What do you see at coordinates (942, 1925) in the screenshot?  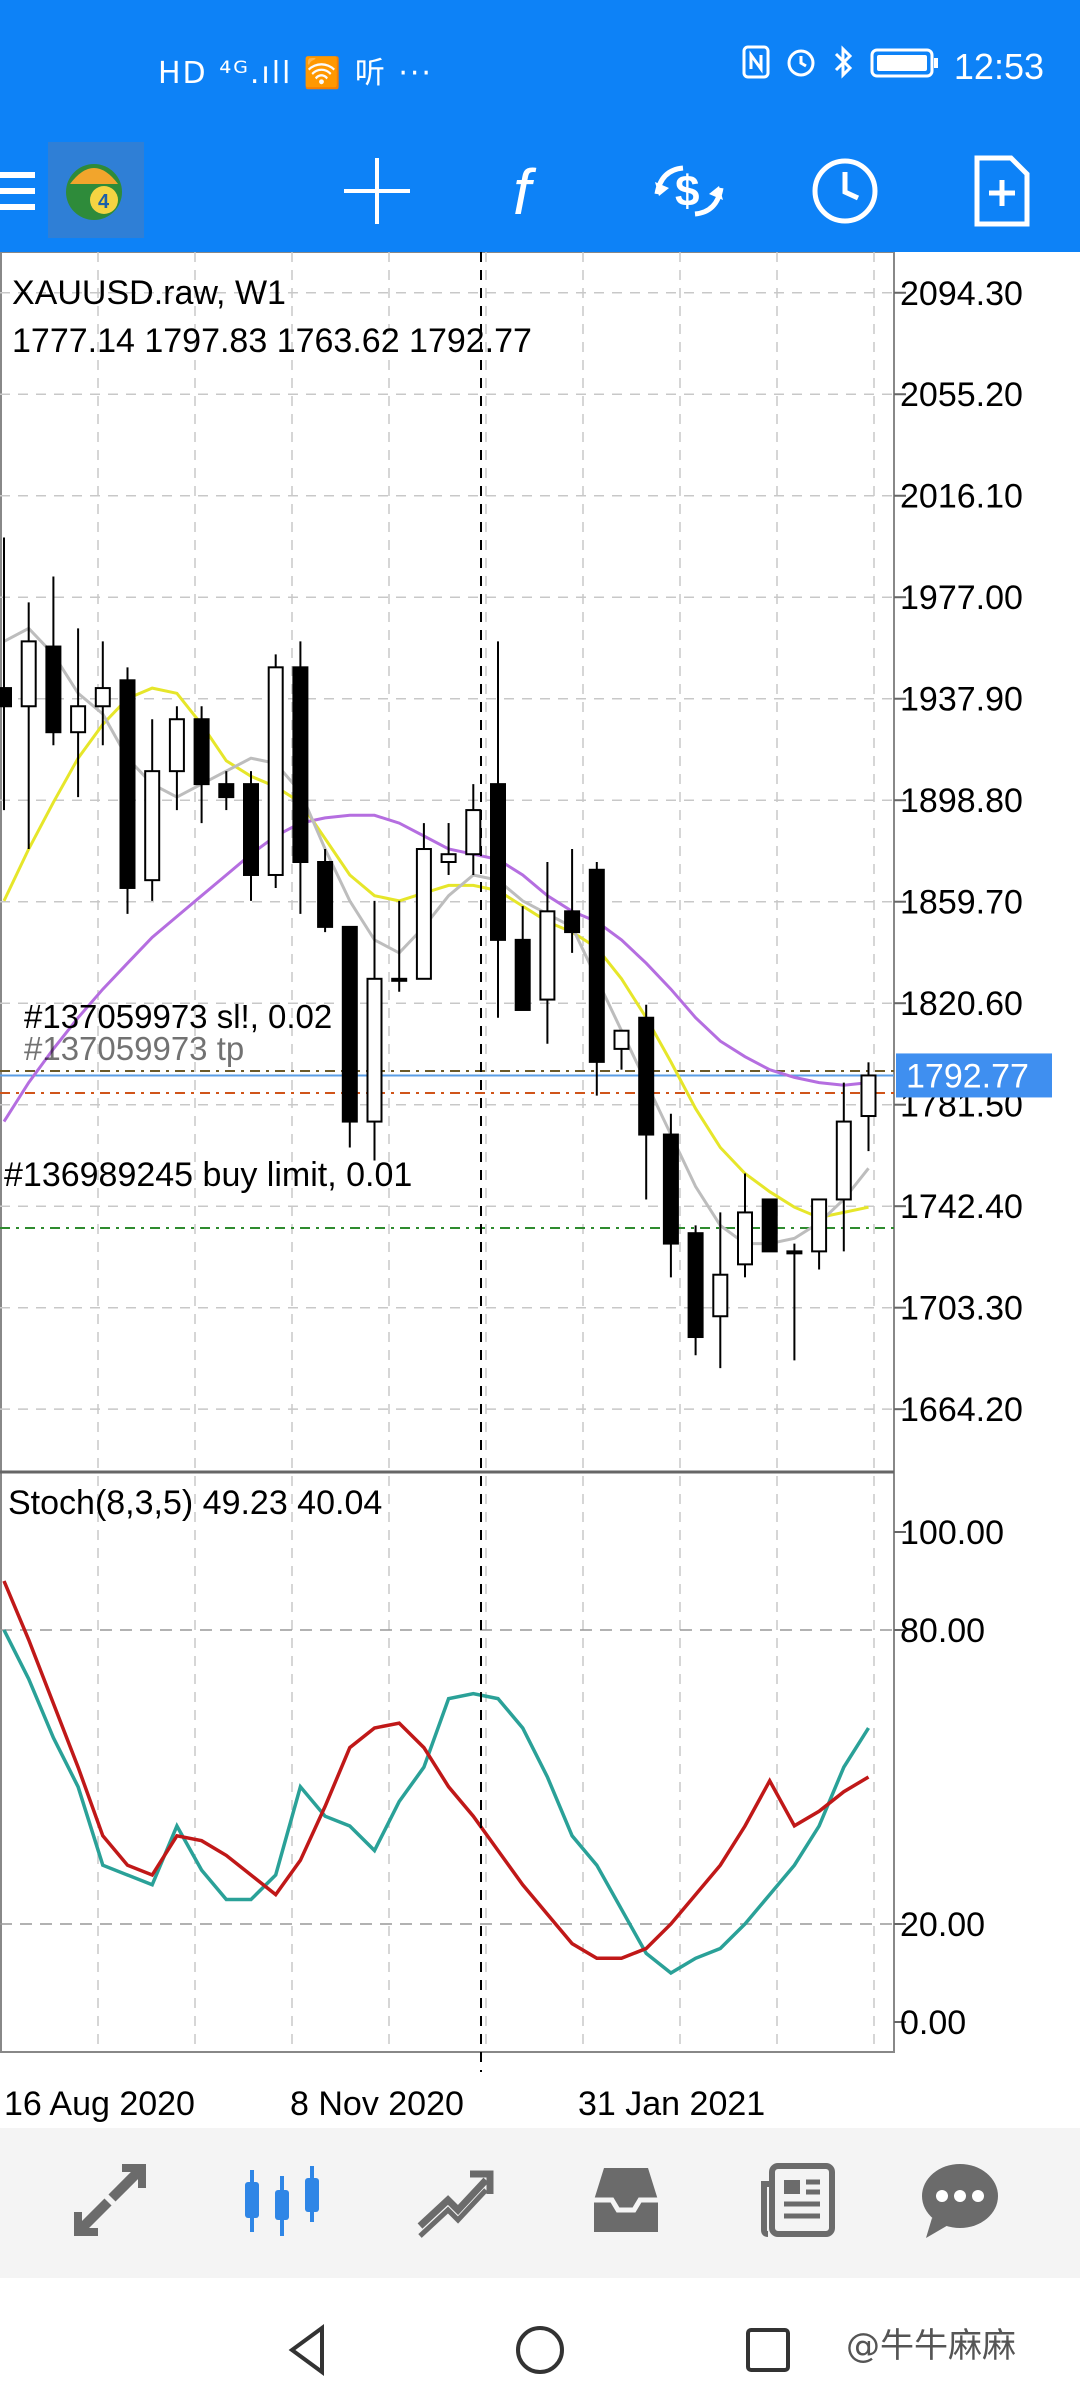 I see `stoch-tick-label: 20.00` at bounding box center [942, 1925].